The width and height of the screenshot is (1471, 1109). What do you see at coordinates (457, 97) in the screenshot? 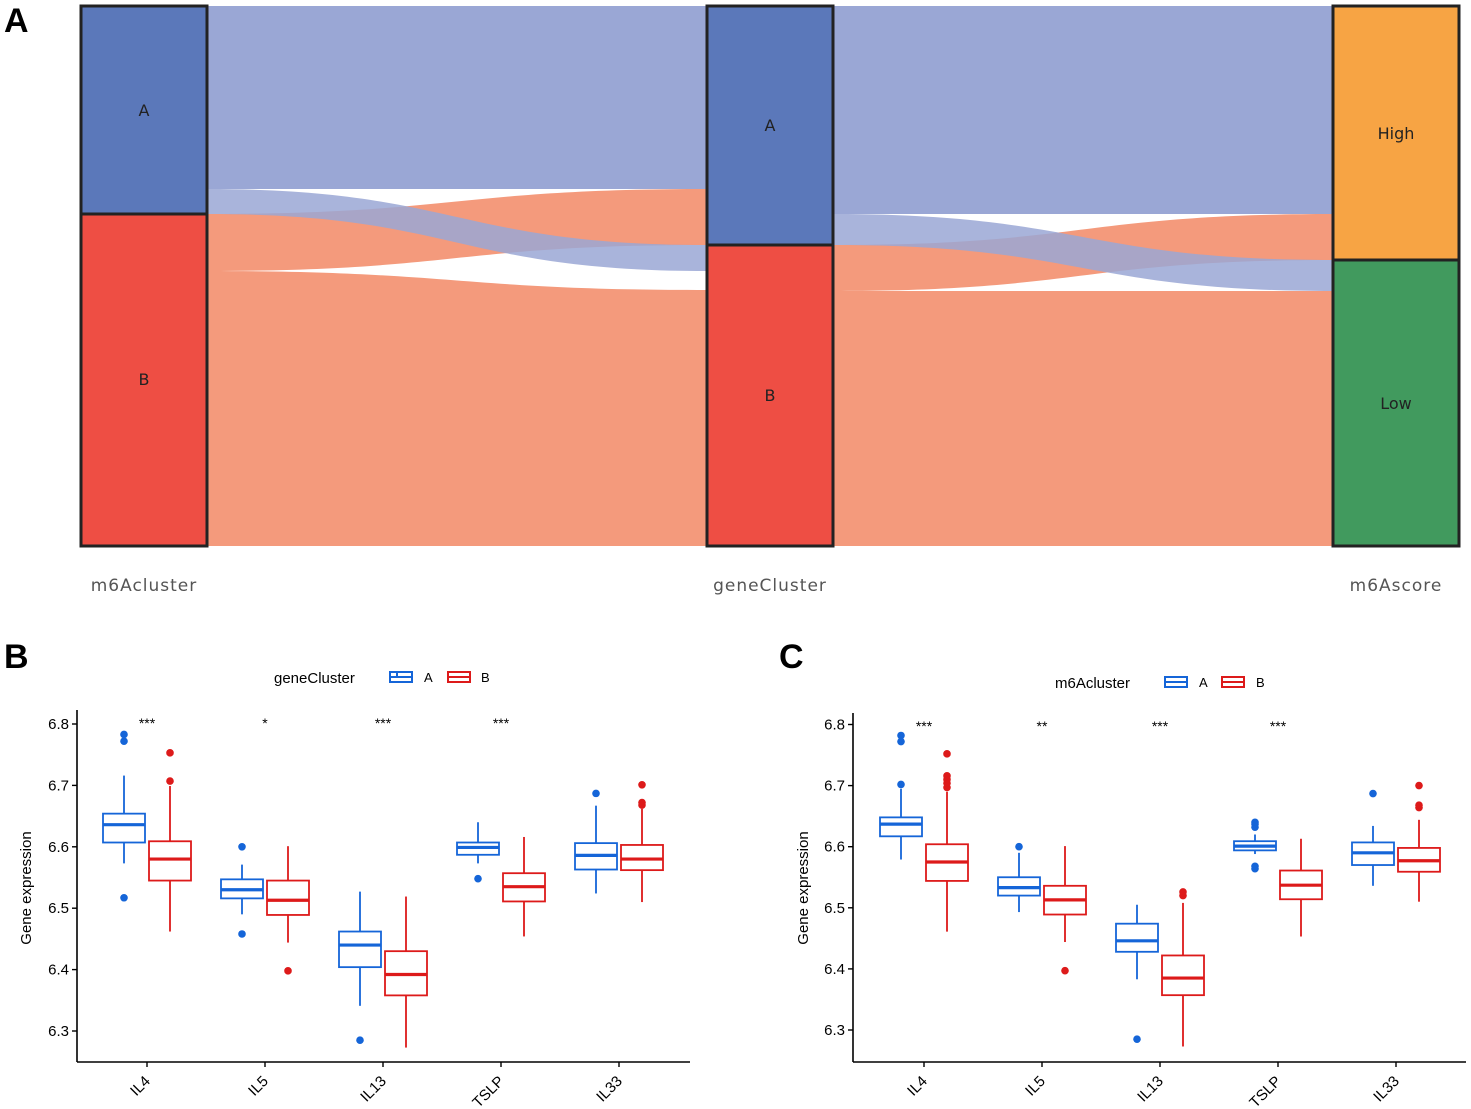
I see `flow-m6acluster-a-to-genecluster-a` at bounding box center [457, 97].